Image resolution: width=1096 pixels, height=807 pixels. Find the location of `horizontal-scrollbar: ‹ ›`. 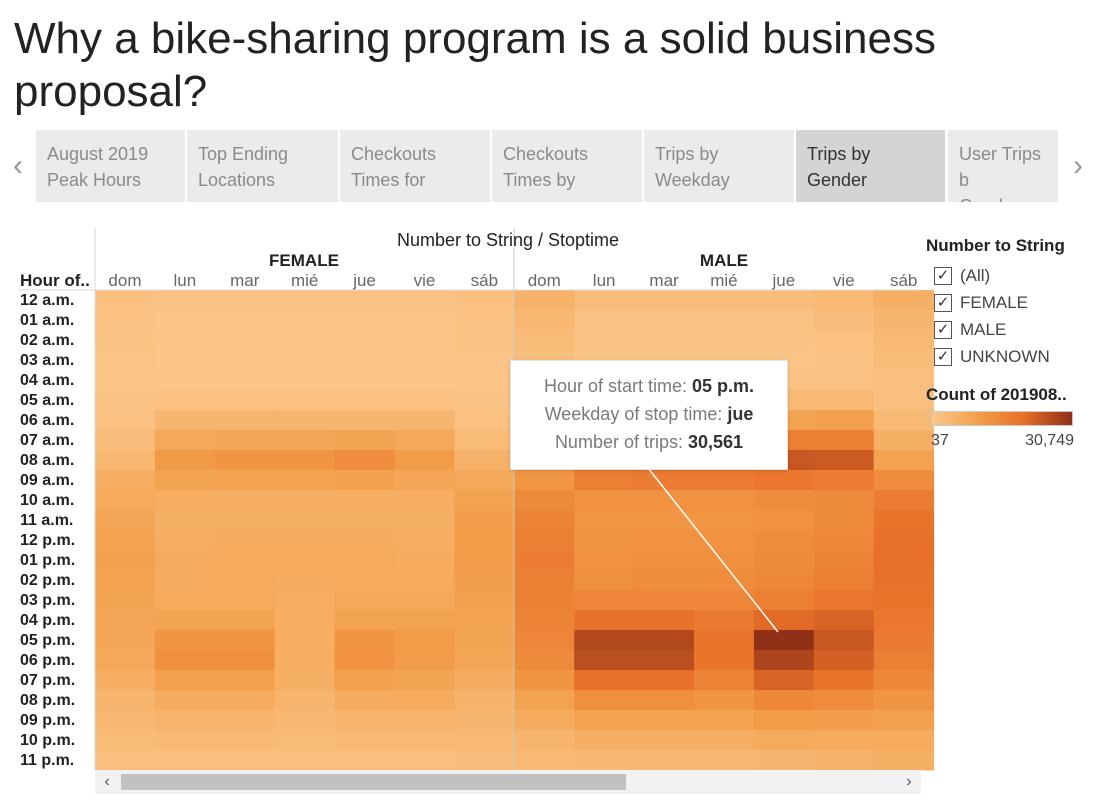

horizontal-scrollbar: ‹ › is located at coordinates (508, 782).